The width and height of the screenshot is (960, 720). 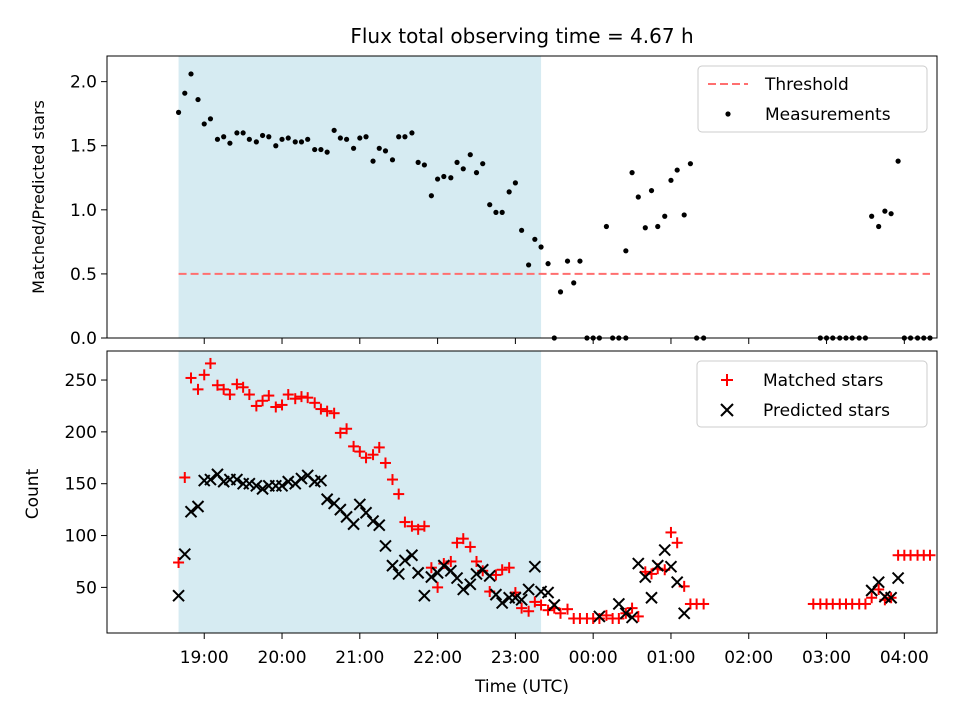 What do you see at coordinates (748, 658) in the screenshot?
I see `x-tick-label: 02:00` at bounding box center [748, 658].